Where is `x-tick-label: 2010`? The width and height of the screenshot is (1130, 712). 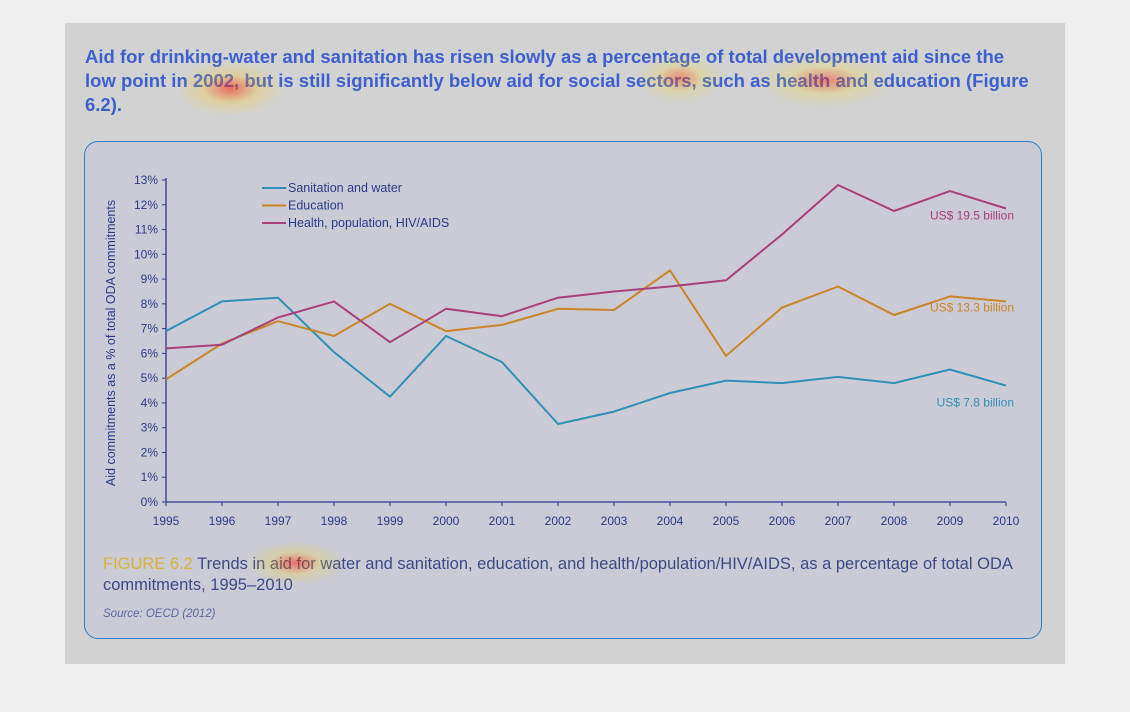
x-tick-label: 2010 is located at coordinates (1006, 521).